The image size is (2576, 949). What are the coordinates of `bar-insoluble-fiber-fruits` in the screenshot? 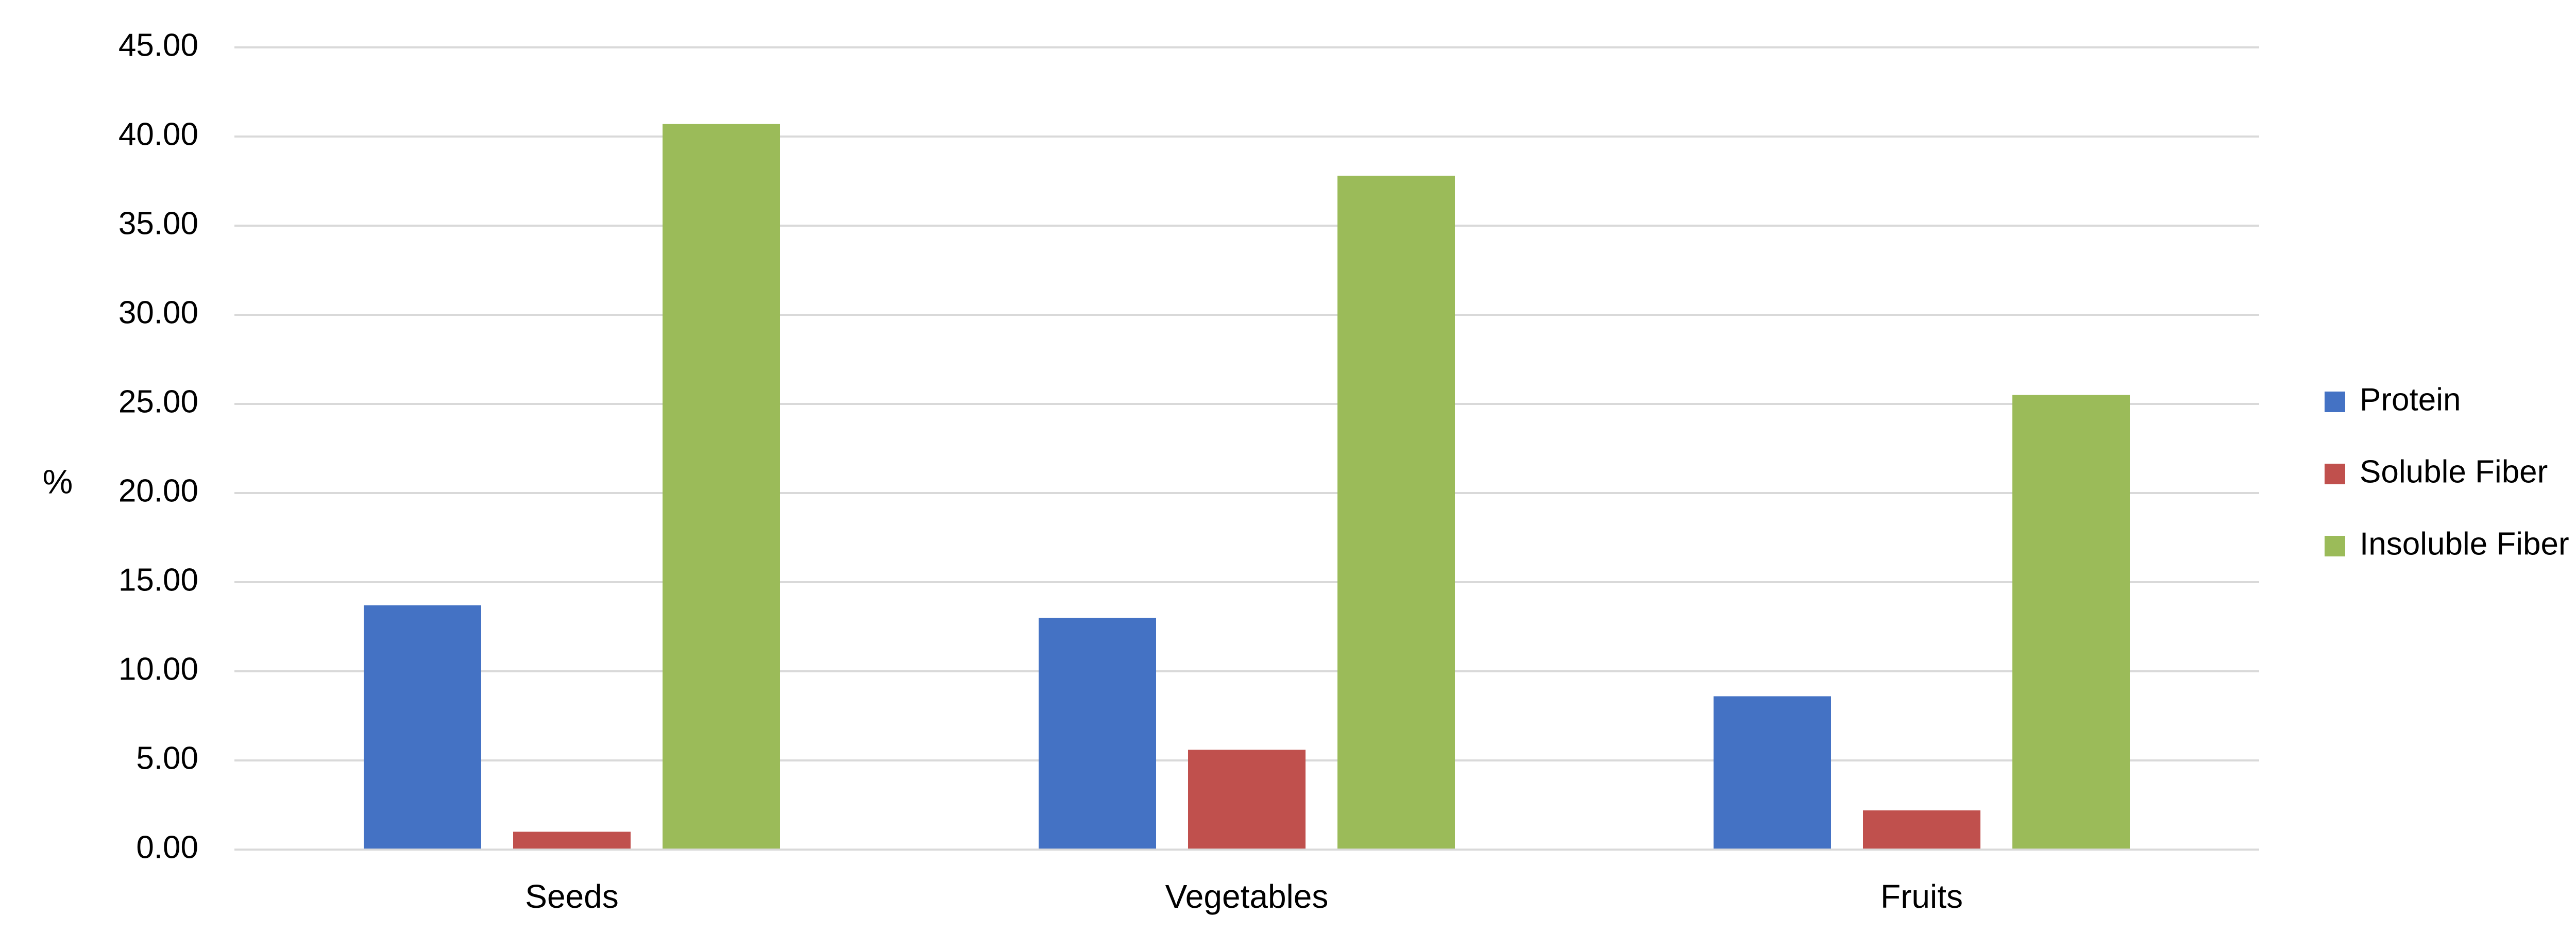 It's located at (2071, 622).